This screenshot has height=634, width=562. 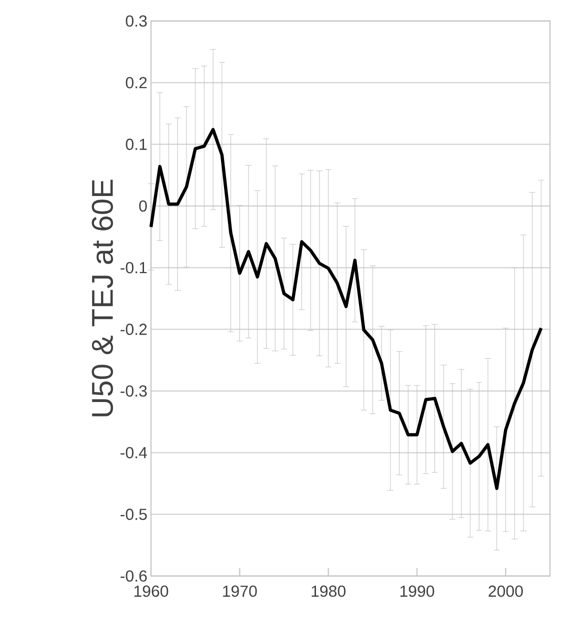 I want to click on y-axis-title: U50 & TEJ at 60E, so click(x=103, y=298).